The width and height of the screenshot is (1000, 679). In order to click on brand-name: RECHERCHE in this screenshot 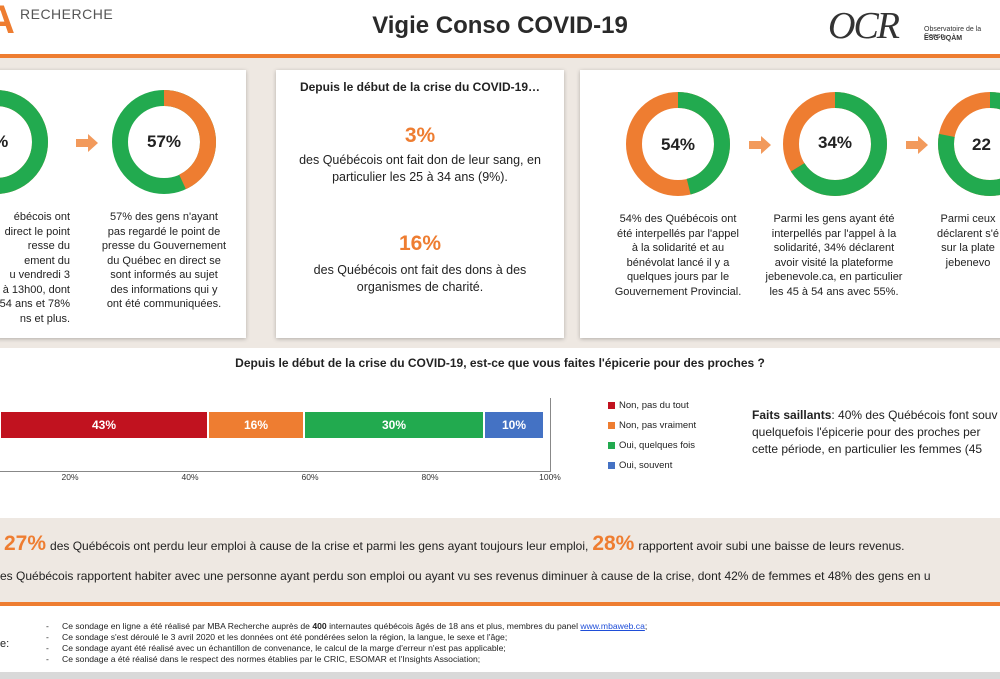, I will do `click(67, 14)`.